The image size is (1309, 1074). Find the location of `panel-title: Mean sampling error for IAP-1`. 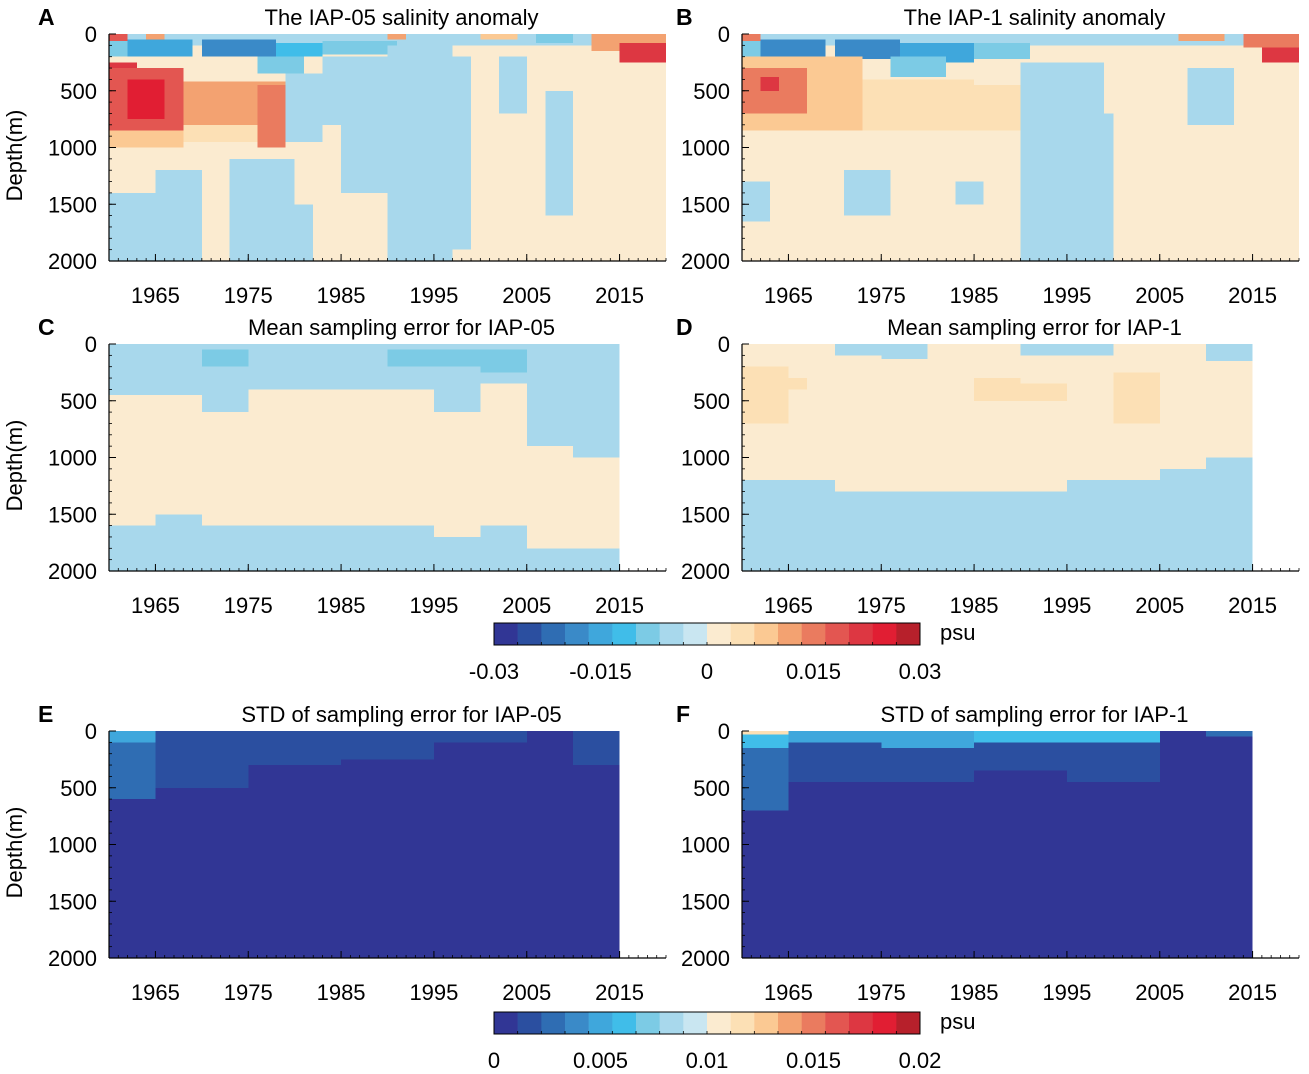

panel-title: Mean sampling error for IAP-1 is located at coordinates (1034, 327).